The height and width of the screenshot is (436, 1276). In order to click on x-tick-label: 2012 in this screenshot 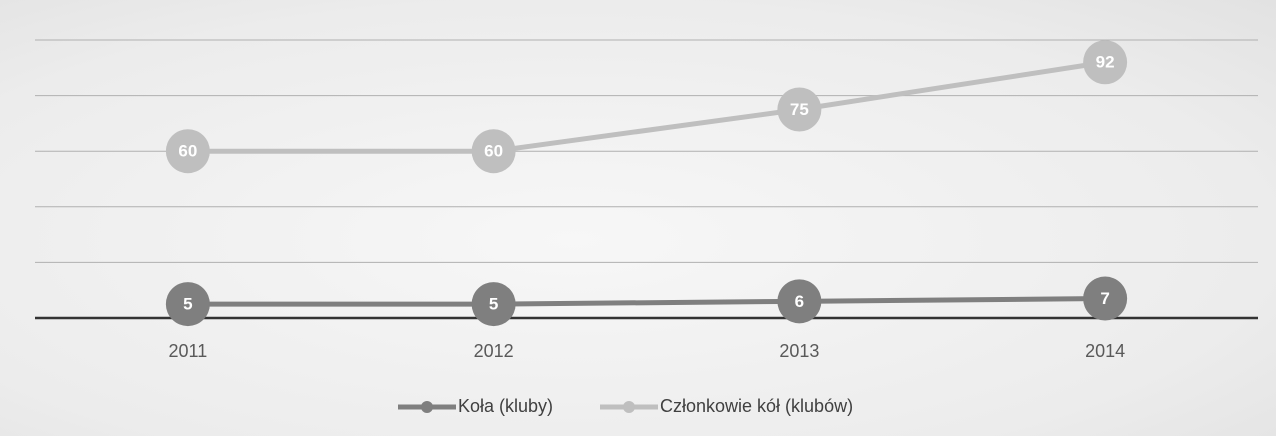, I will do `click(494, 351)`.